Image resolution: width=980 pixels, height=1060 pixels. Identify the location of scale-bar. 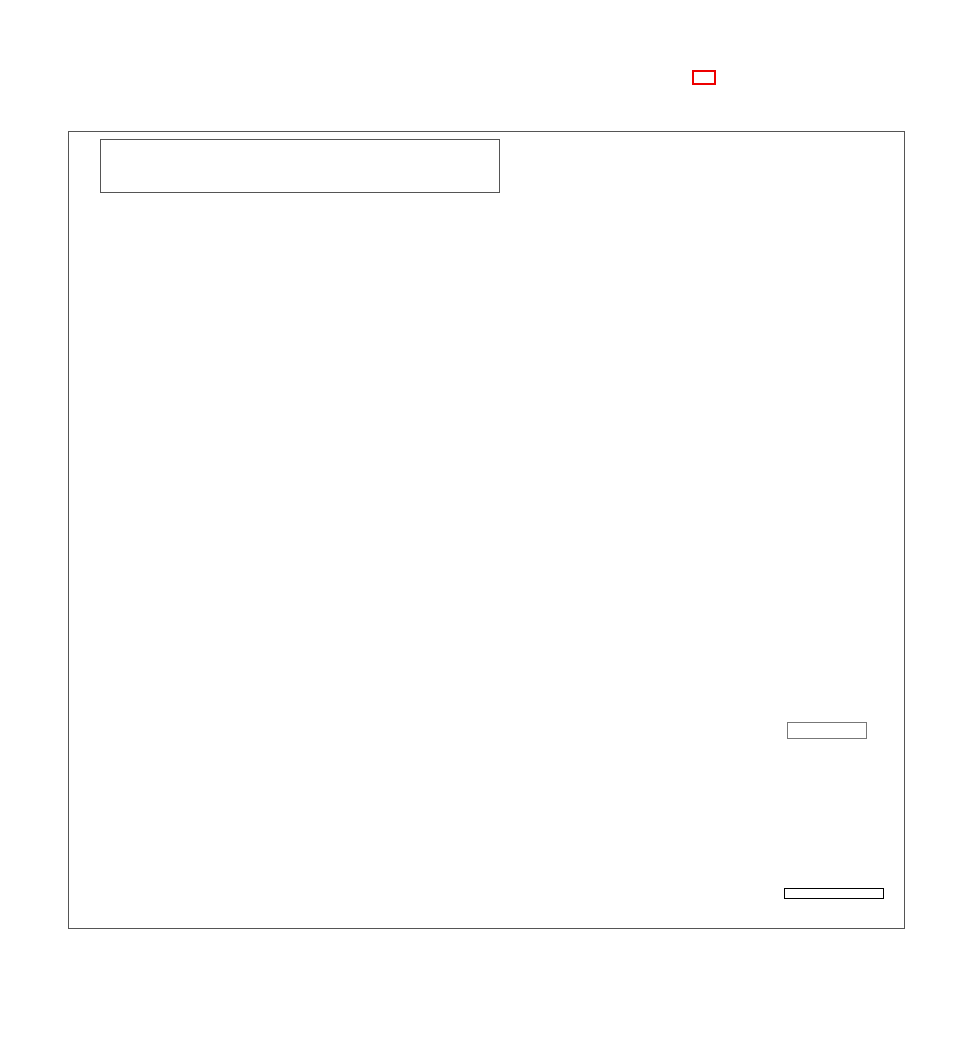
(834, 904).